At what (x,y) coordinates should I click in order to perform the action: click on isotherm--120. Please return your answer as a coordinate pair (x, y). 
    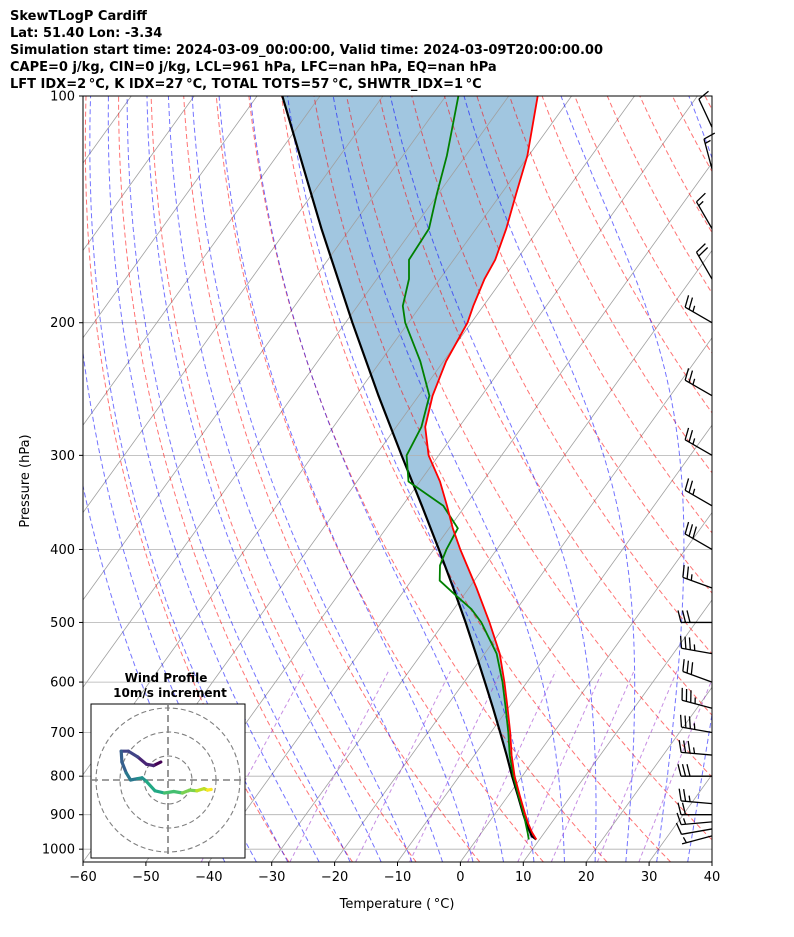
    Looking at the image, I should click on (170, 217).